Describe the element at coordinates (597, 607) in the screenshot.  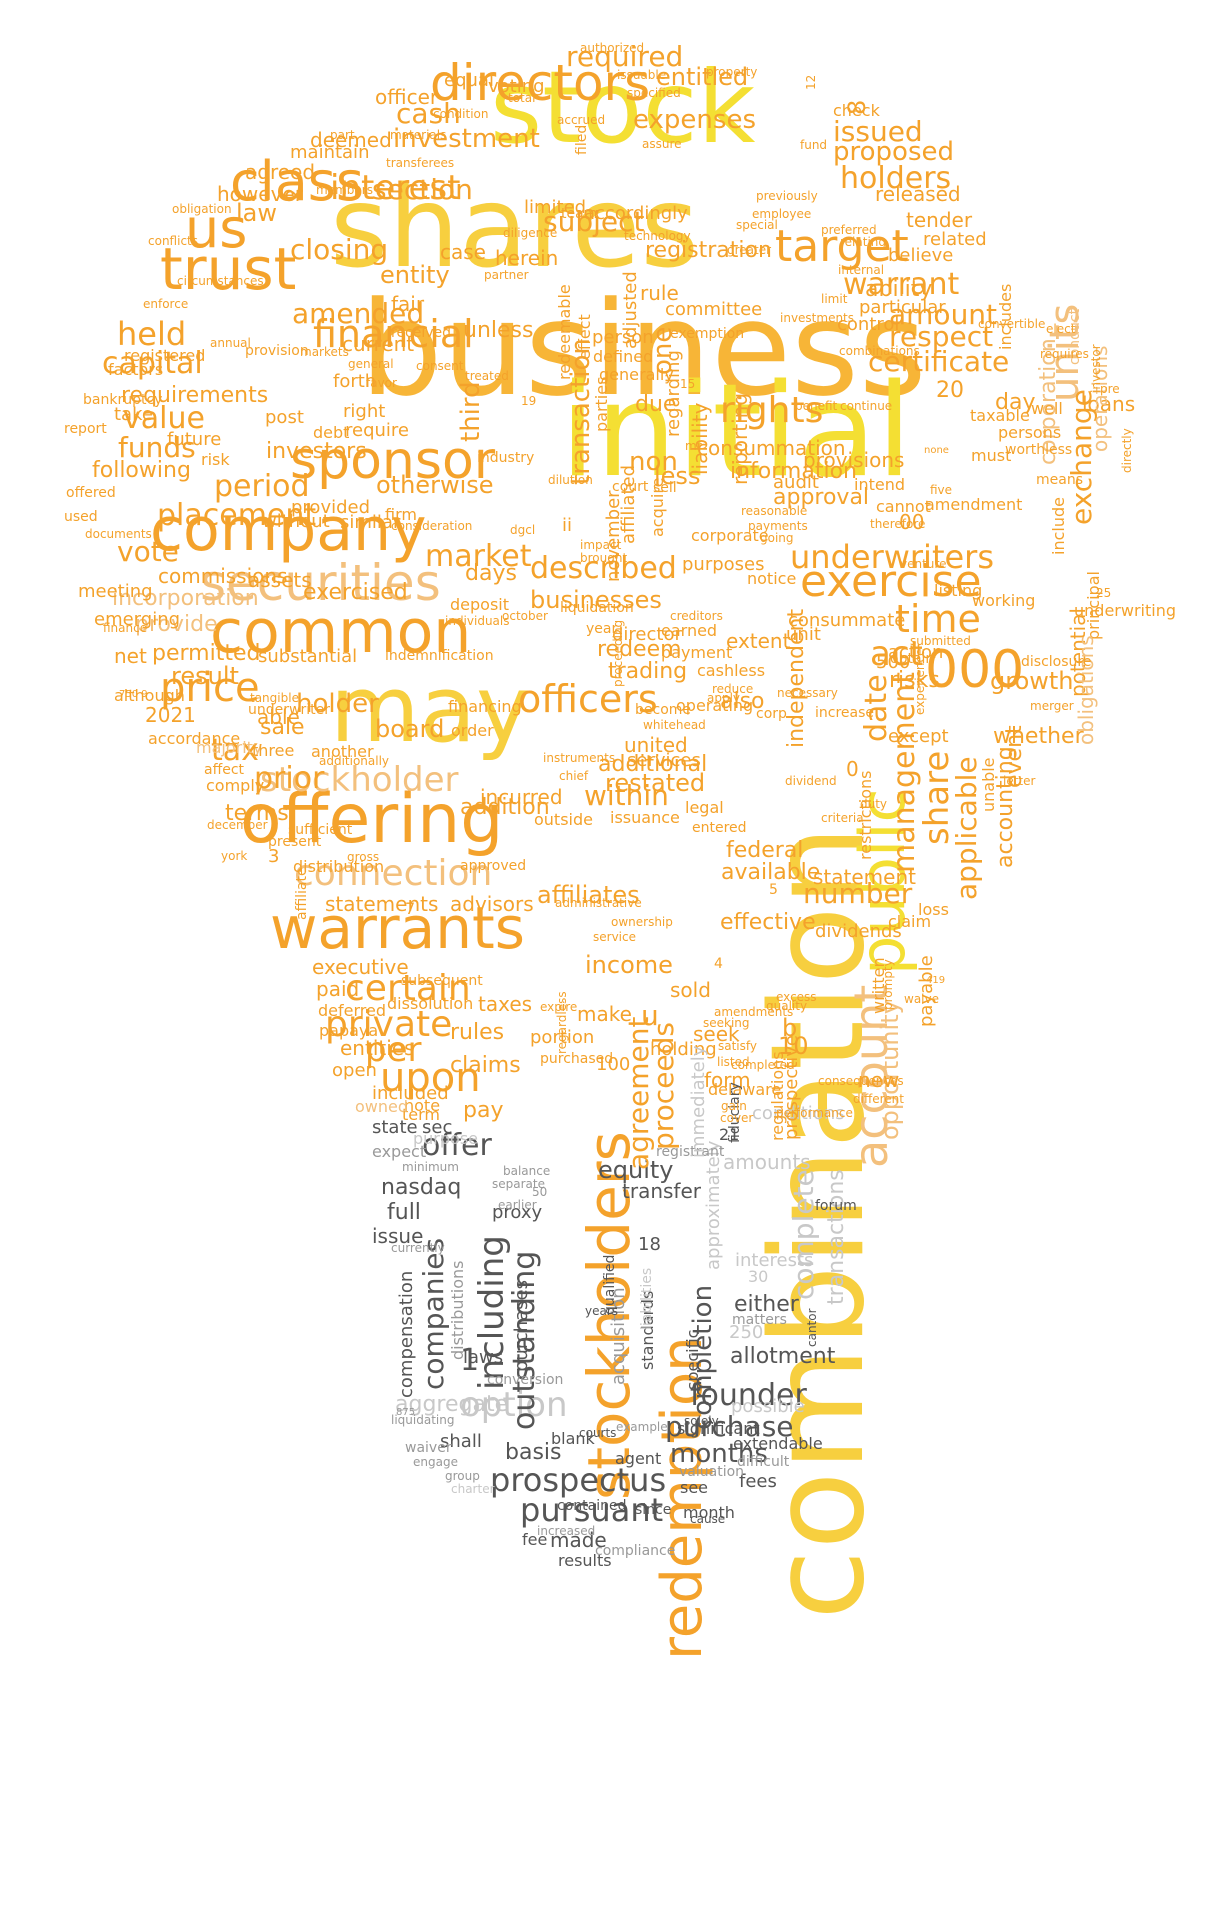
I see `word-liquidation: liquidation` at that location.